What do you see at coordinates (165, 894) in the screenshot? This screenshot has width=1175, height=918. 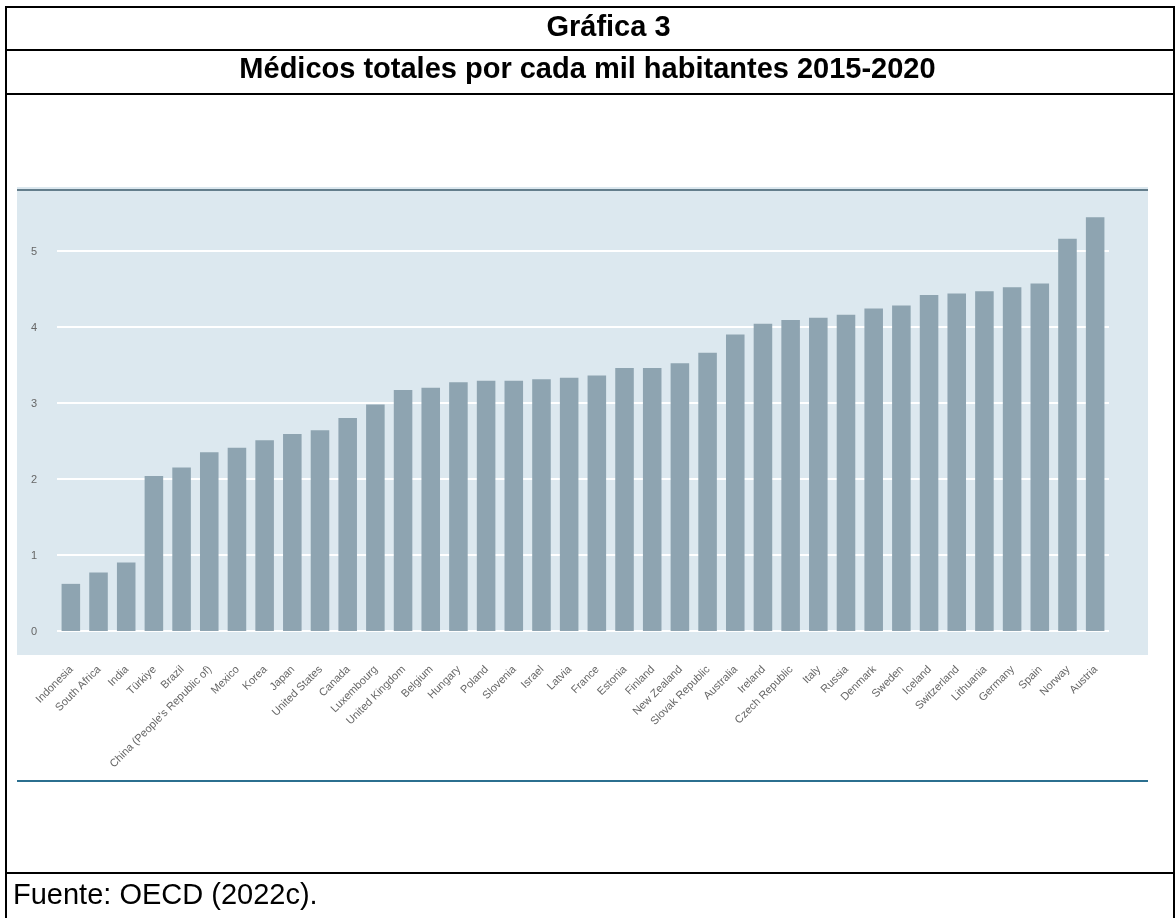 I see `source-note: Fuente: OECD (2022c).` at bounding box center [165, 894].